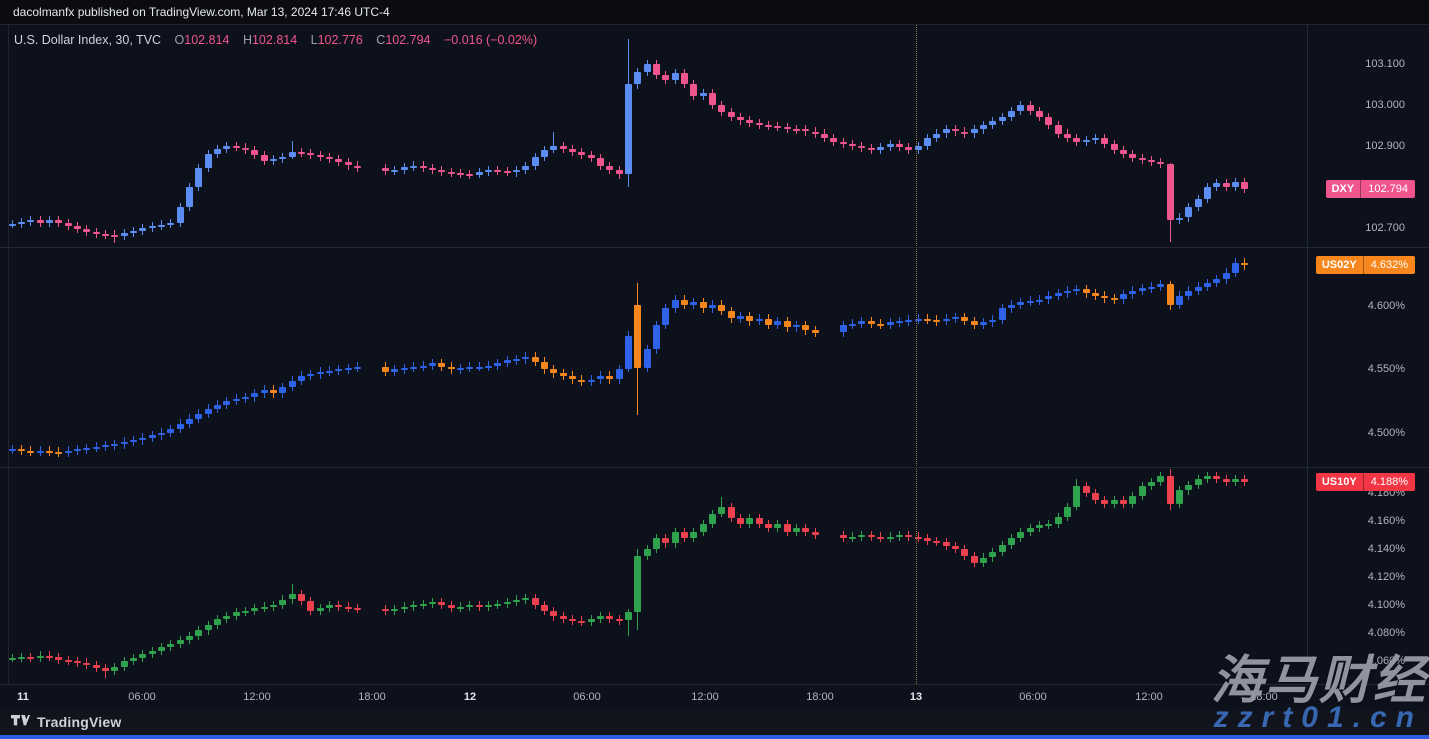 The height and width of the screenshot is (739, 1429). I want to click on us10y-price-badge: US10Y 4.188%, so click(1365, 481).